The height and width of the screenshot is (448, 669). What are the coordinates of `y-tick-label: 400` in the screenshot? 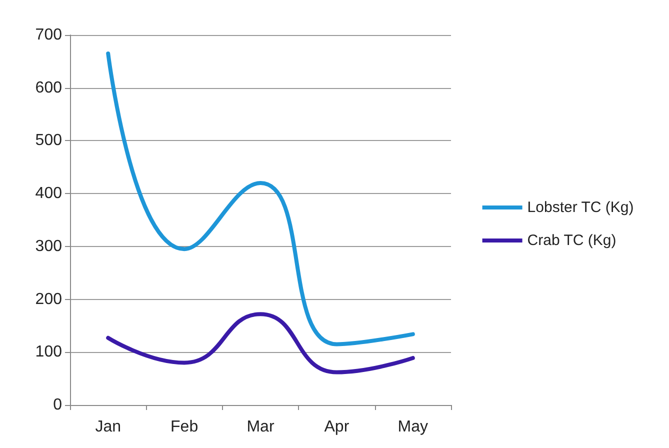 It's located at (48, 193).